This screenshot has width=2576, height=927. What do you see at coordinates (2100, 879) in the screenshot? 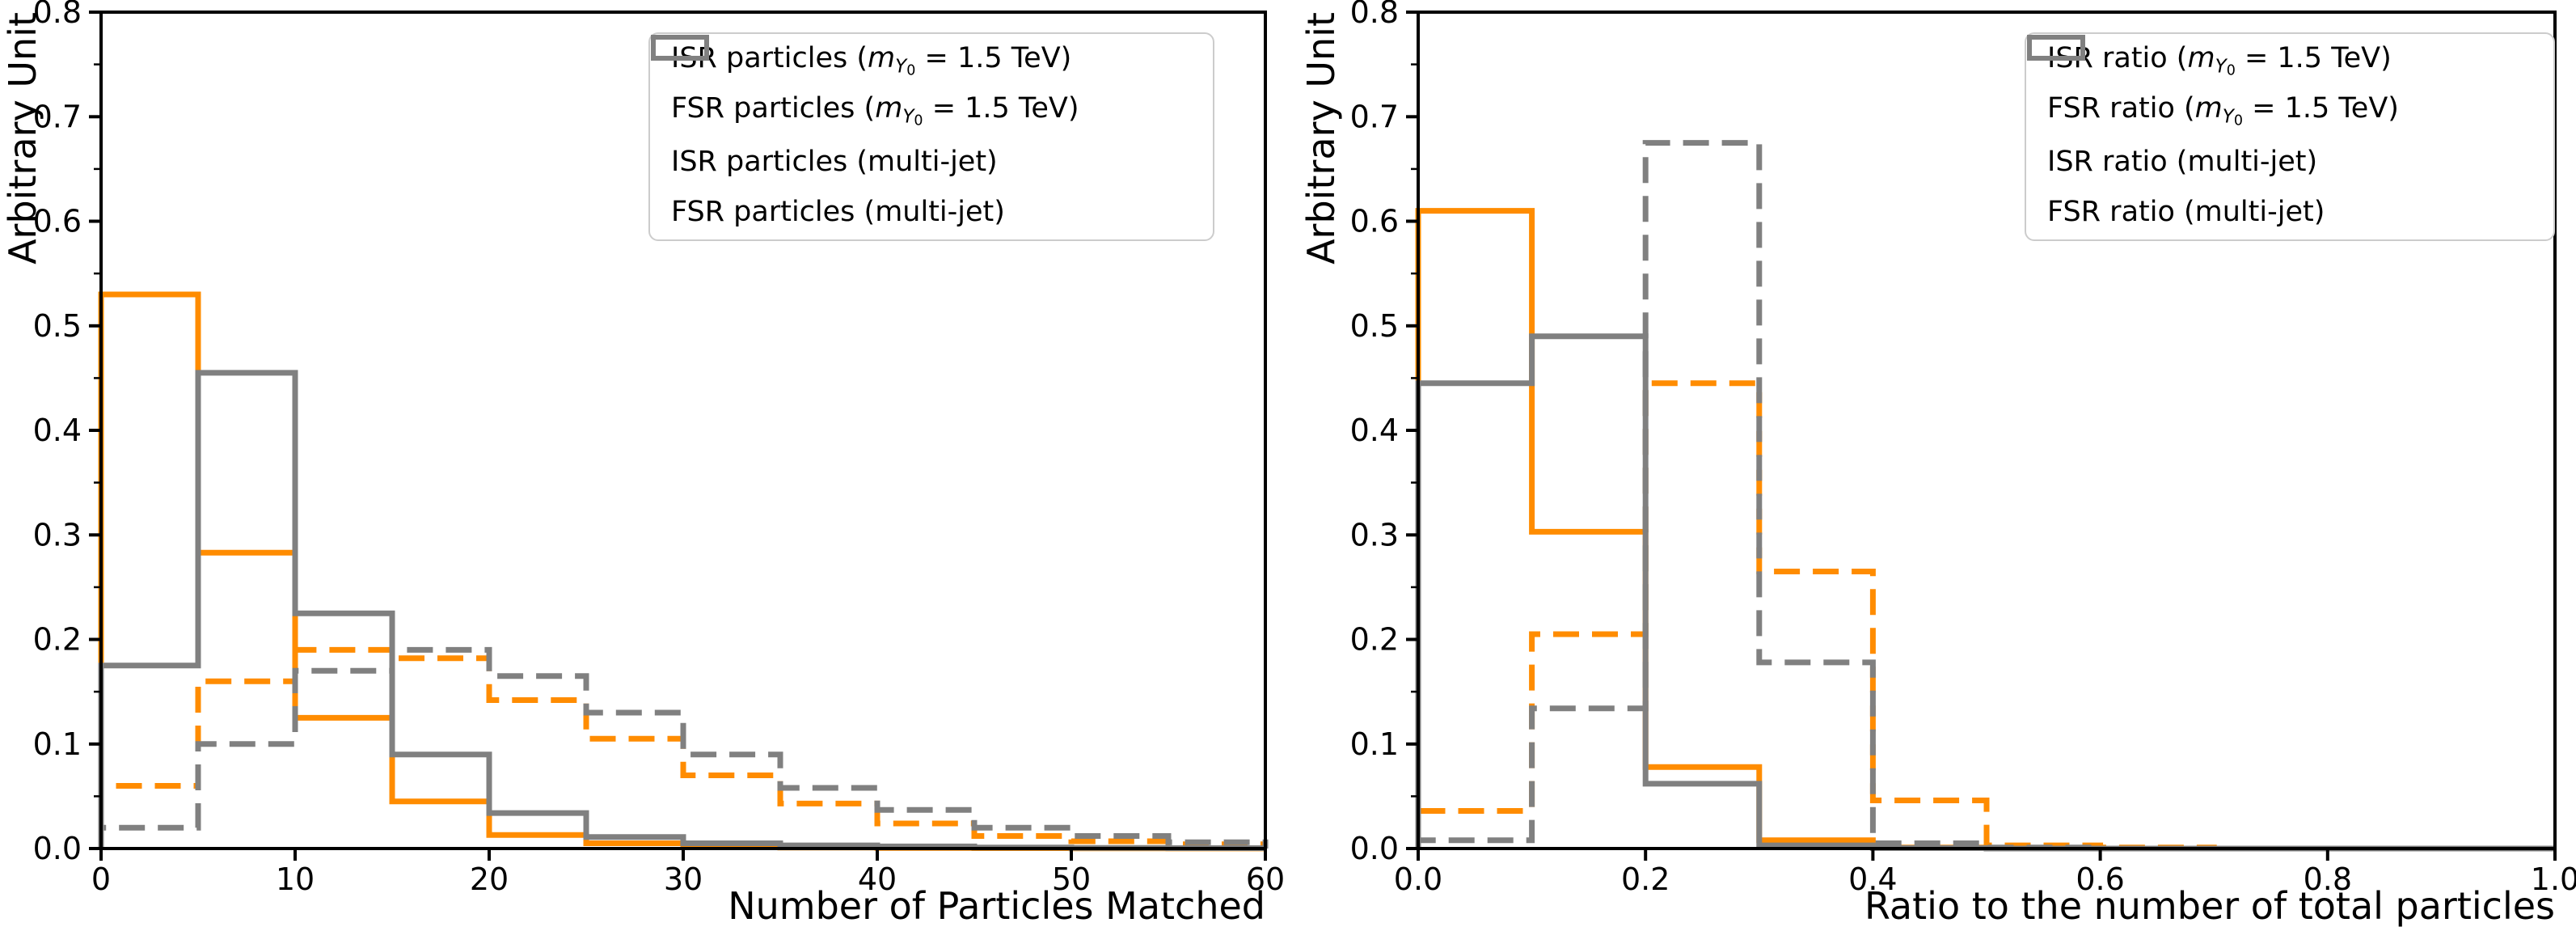
I see `x-tick-label: 0.6` at bounding box center [2100, 879].